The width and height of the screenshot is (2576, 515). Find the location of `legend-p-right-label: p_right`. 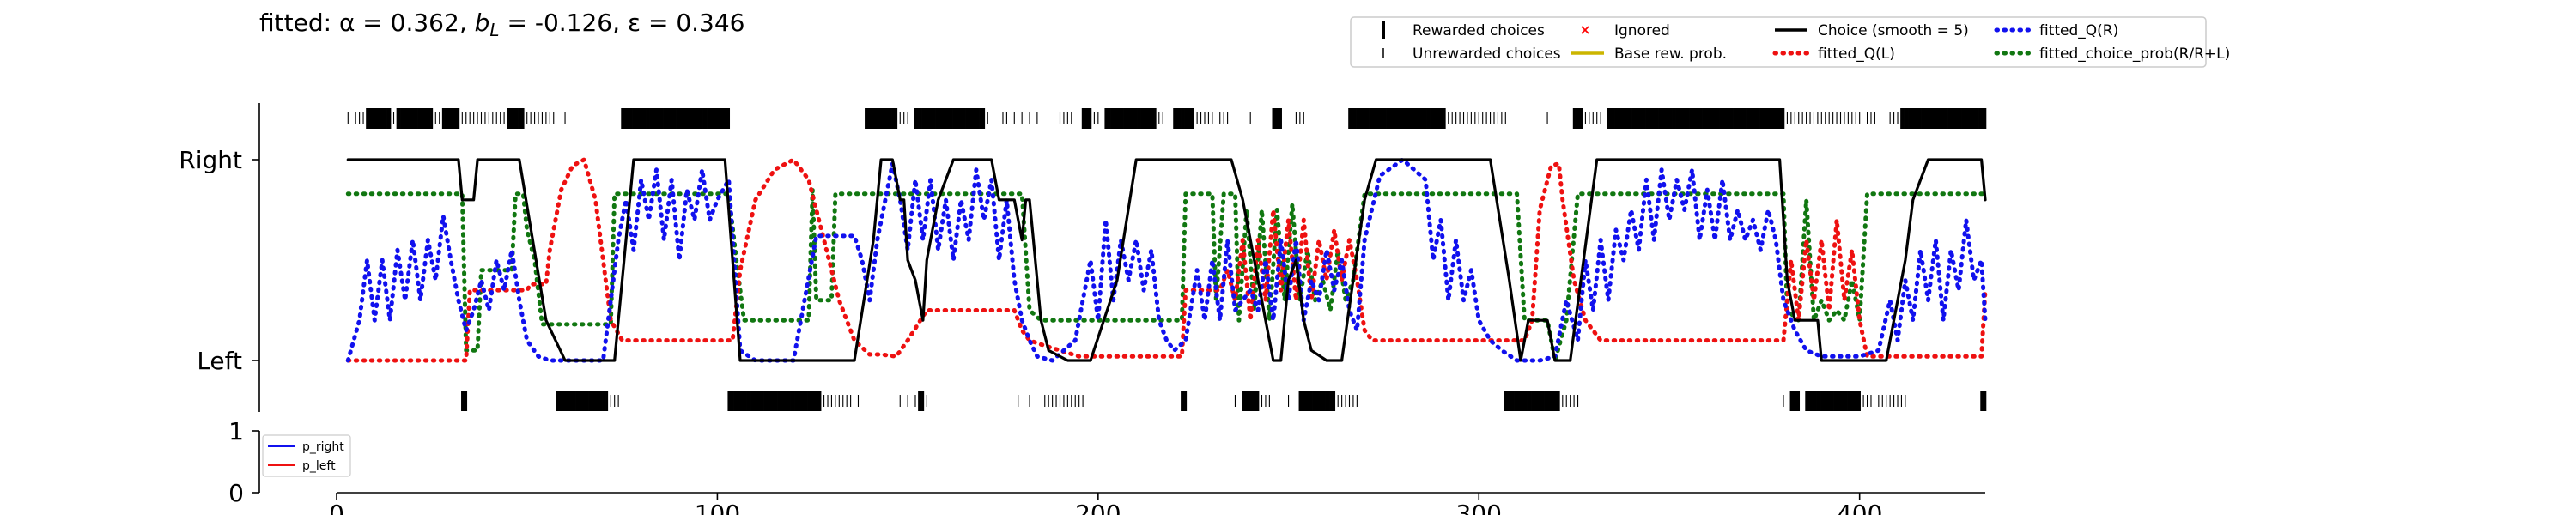

legend-p-right-label: p_right is located at coordinates (323, 447).